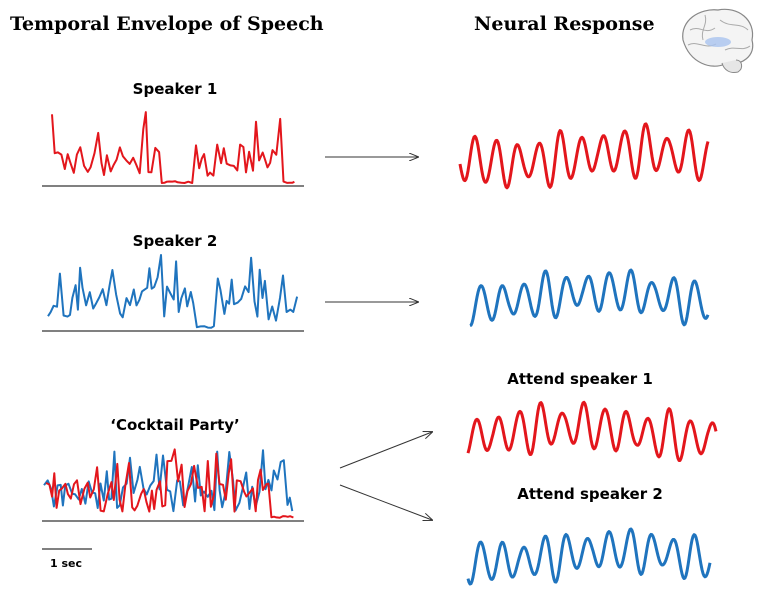 Image resolution: width=764 pixels, height=605 pixels. I want to click on right-title: Neural Response, so click(564, 24).